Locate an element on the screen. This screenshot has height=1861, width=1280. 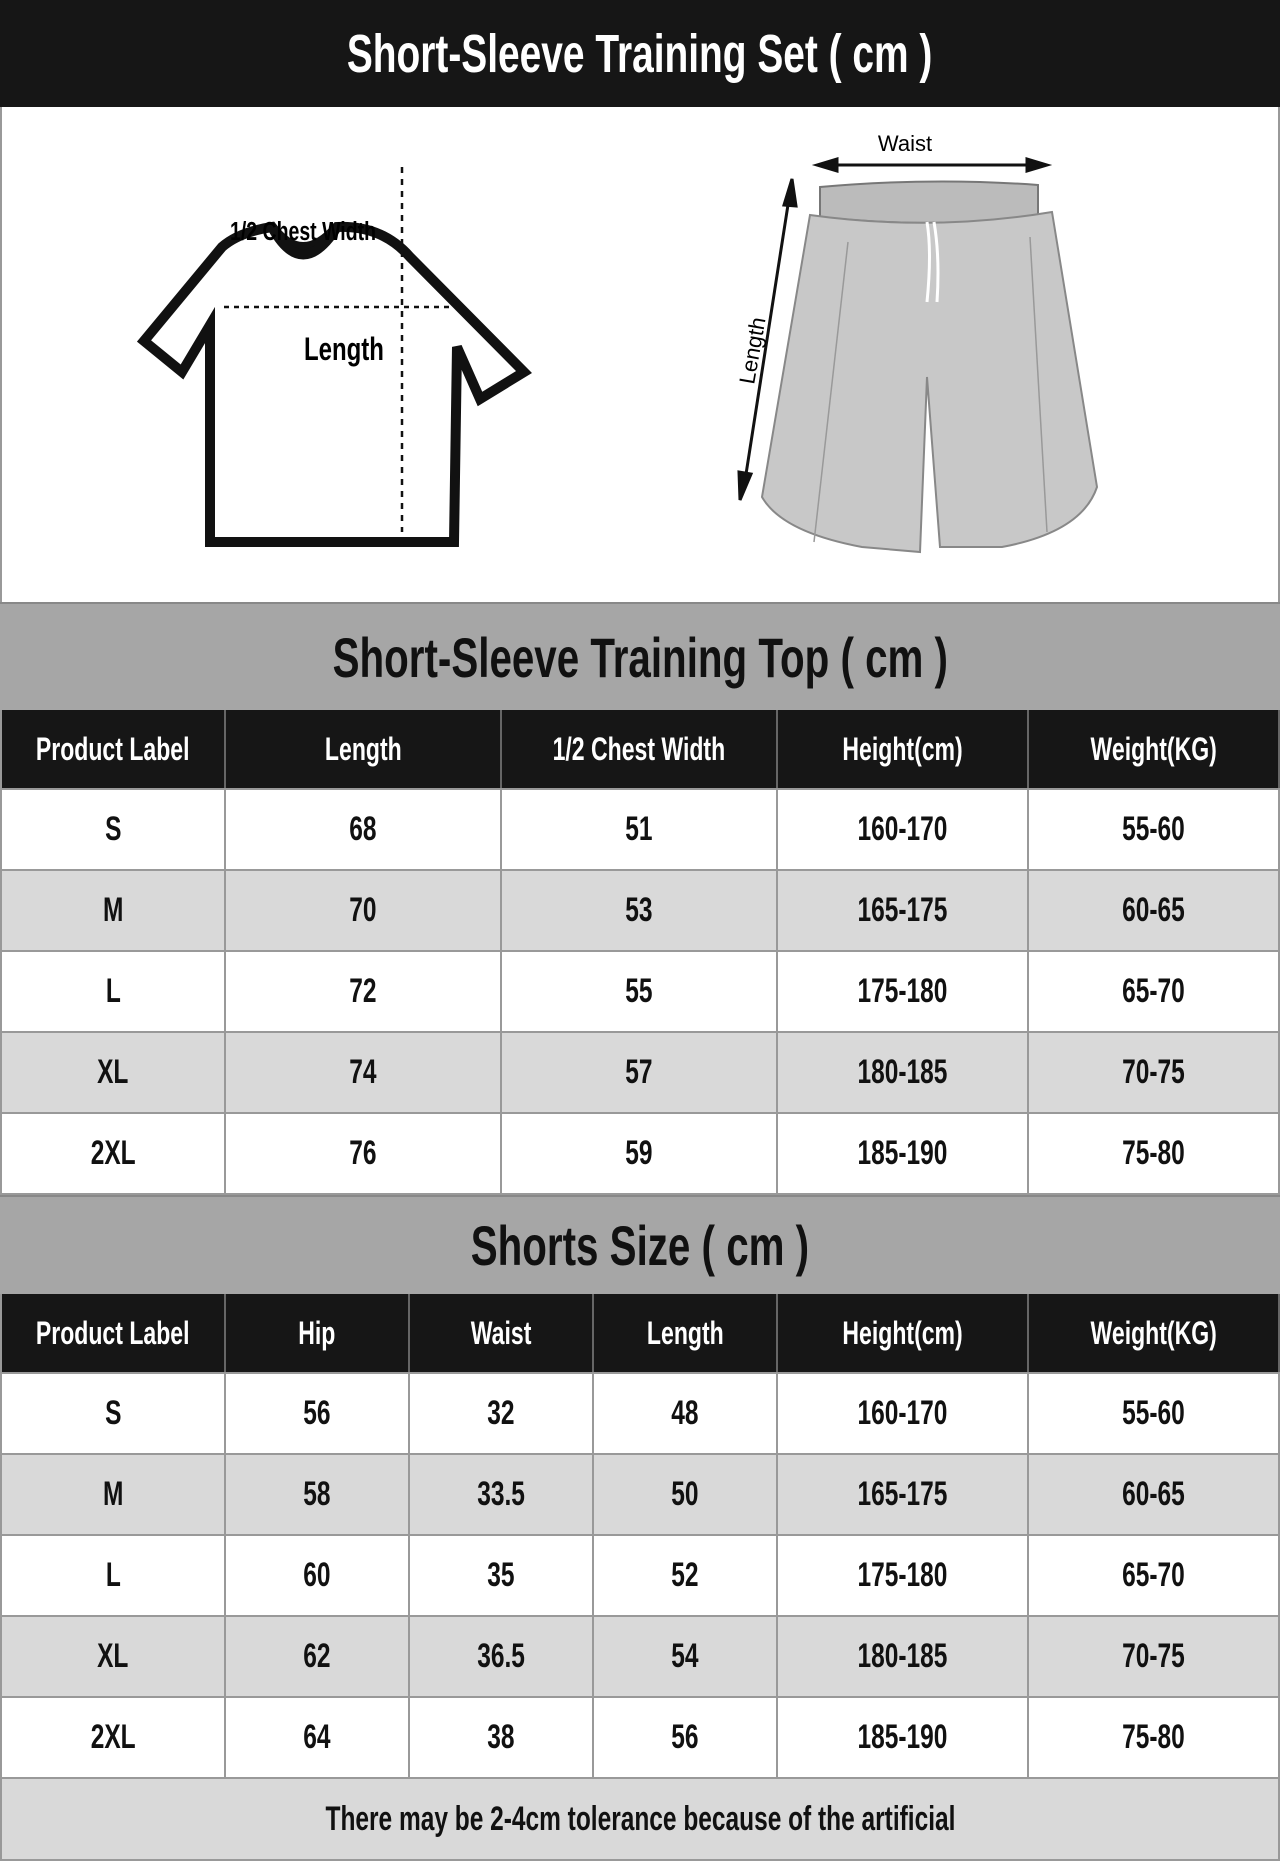
top-section-title: Short-Sleeve Training Top ( cm ) is located at coordinates (640, 656).